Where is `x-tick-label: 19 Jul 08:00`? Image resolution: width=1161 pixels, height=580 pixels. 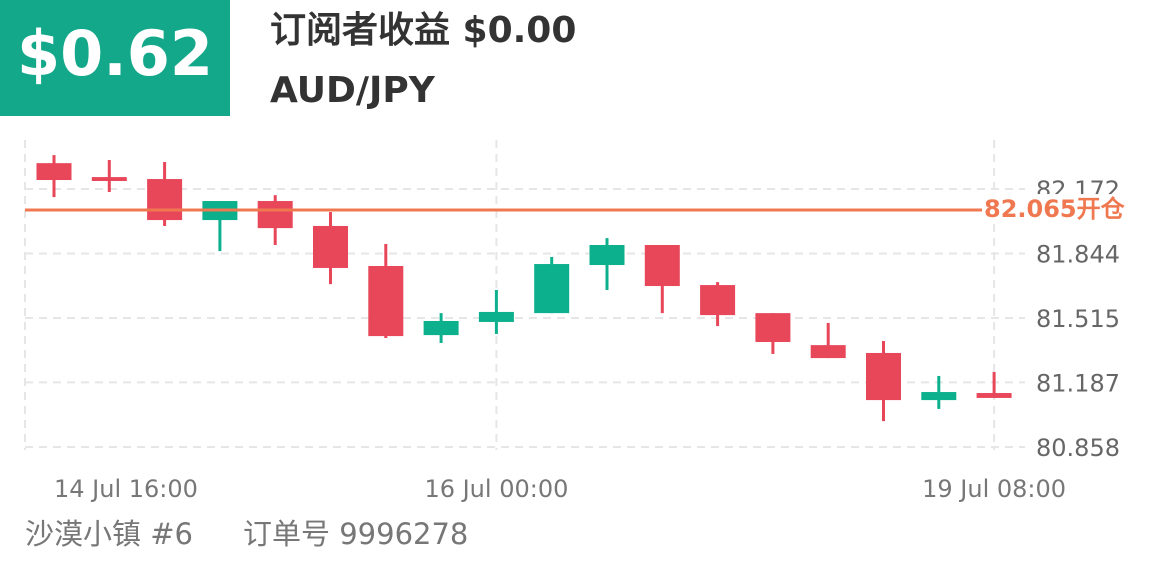 x-tick-label: 19 Jul 08:00 is located at coordinates (994, 489).